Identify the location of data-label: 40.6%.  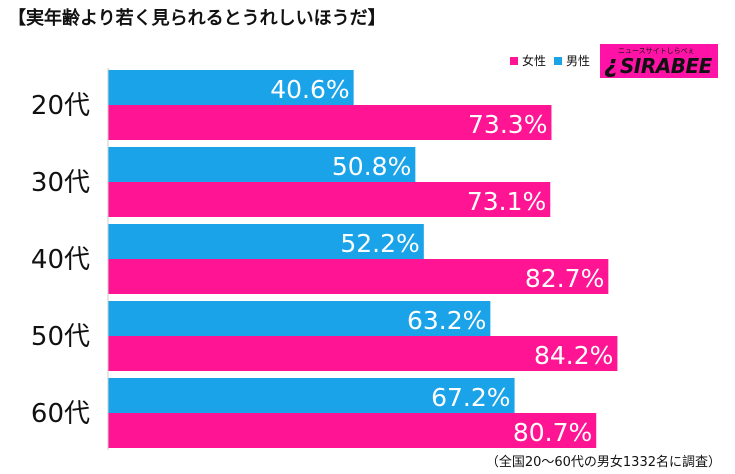
(309, 89).